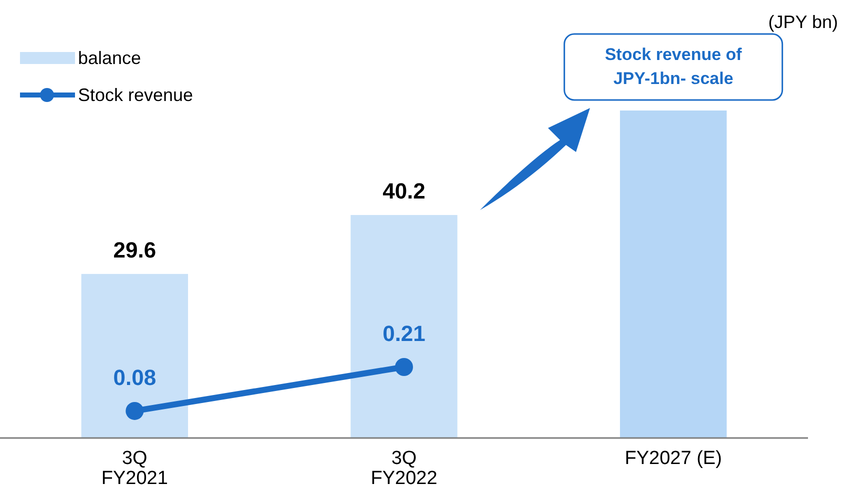 The height and width of the screenshot is (499, 842). Describe the element at coordinates (136, 95) in the screenshot. I see `legend-label: Stock revenue` at that location.